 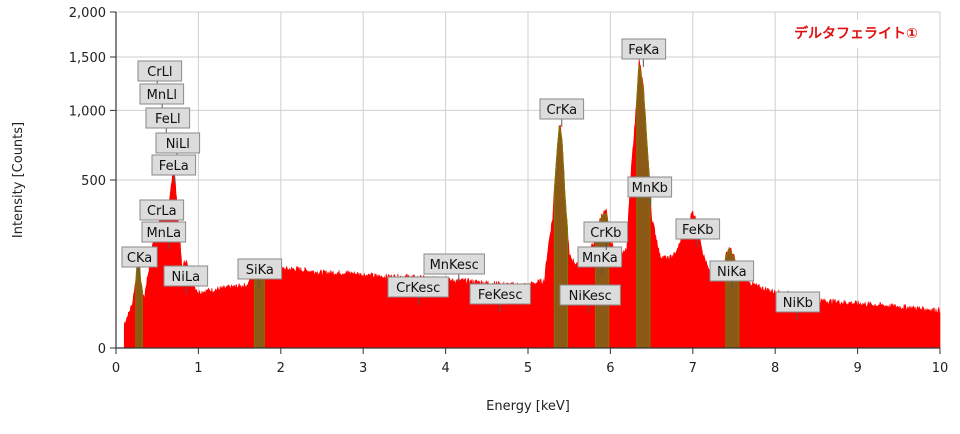 I want to click on peak-label-text: CKa, so click(x=139, y=258).